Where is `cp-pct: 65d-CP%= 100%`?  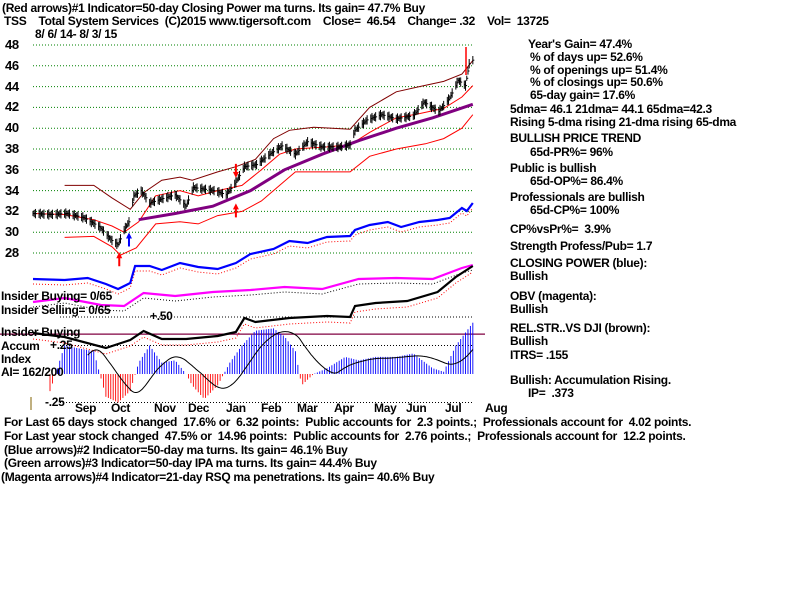
cp-pct: 65d-CP%= 100% is located at coordinates (575, 210).